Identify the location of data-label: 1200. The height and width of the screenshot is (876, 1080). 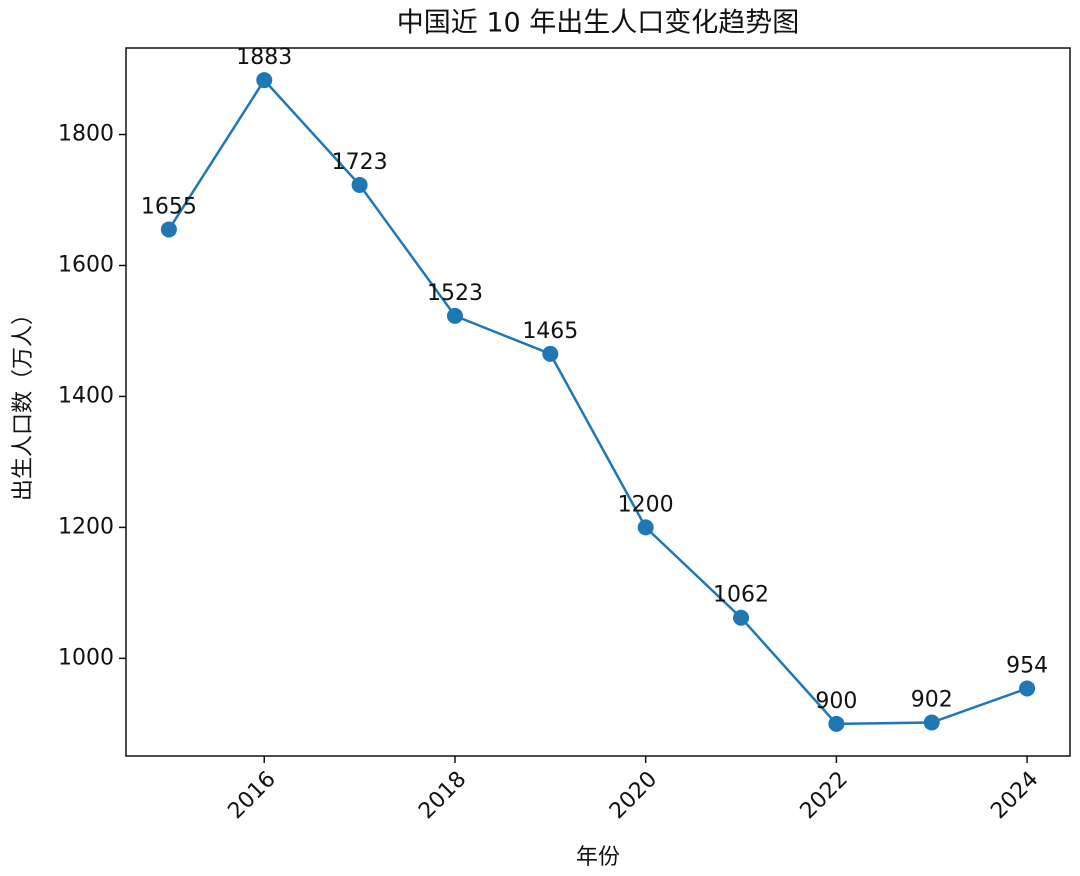
(646, 504).